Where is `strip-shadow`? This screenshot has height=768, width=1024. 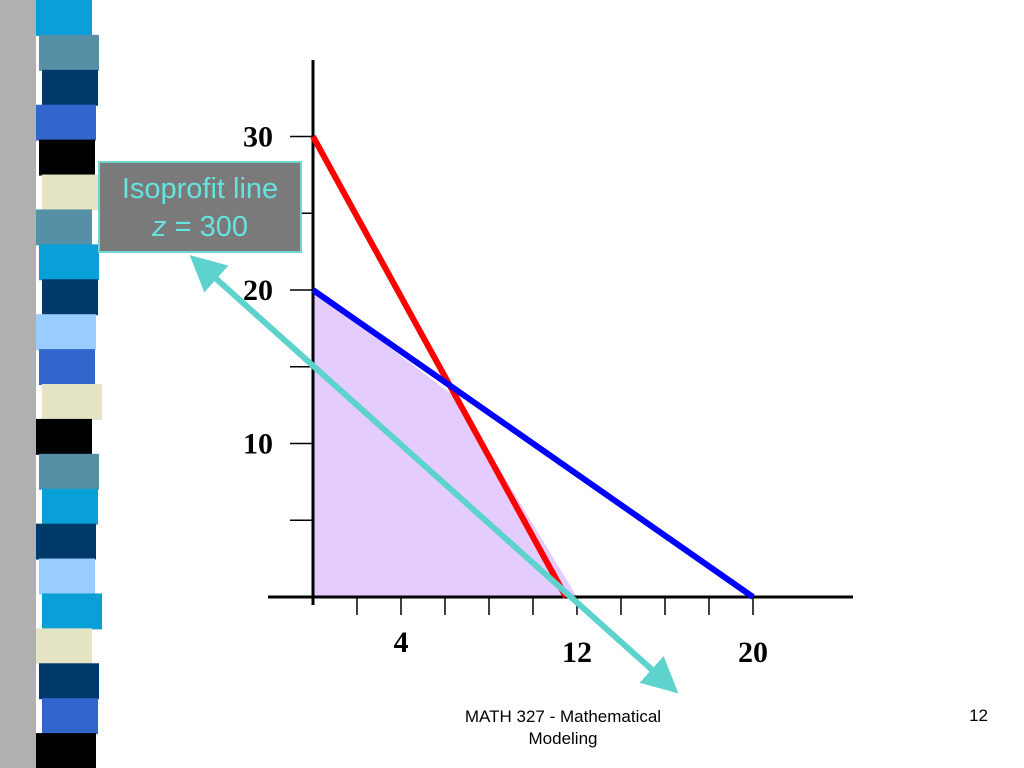
strip-shadow is located at coordinates (18, 384).